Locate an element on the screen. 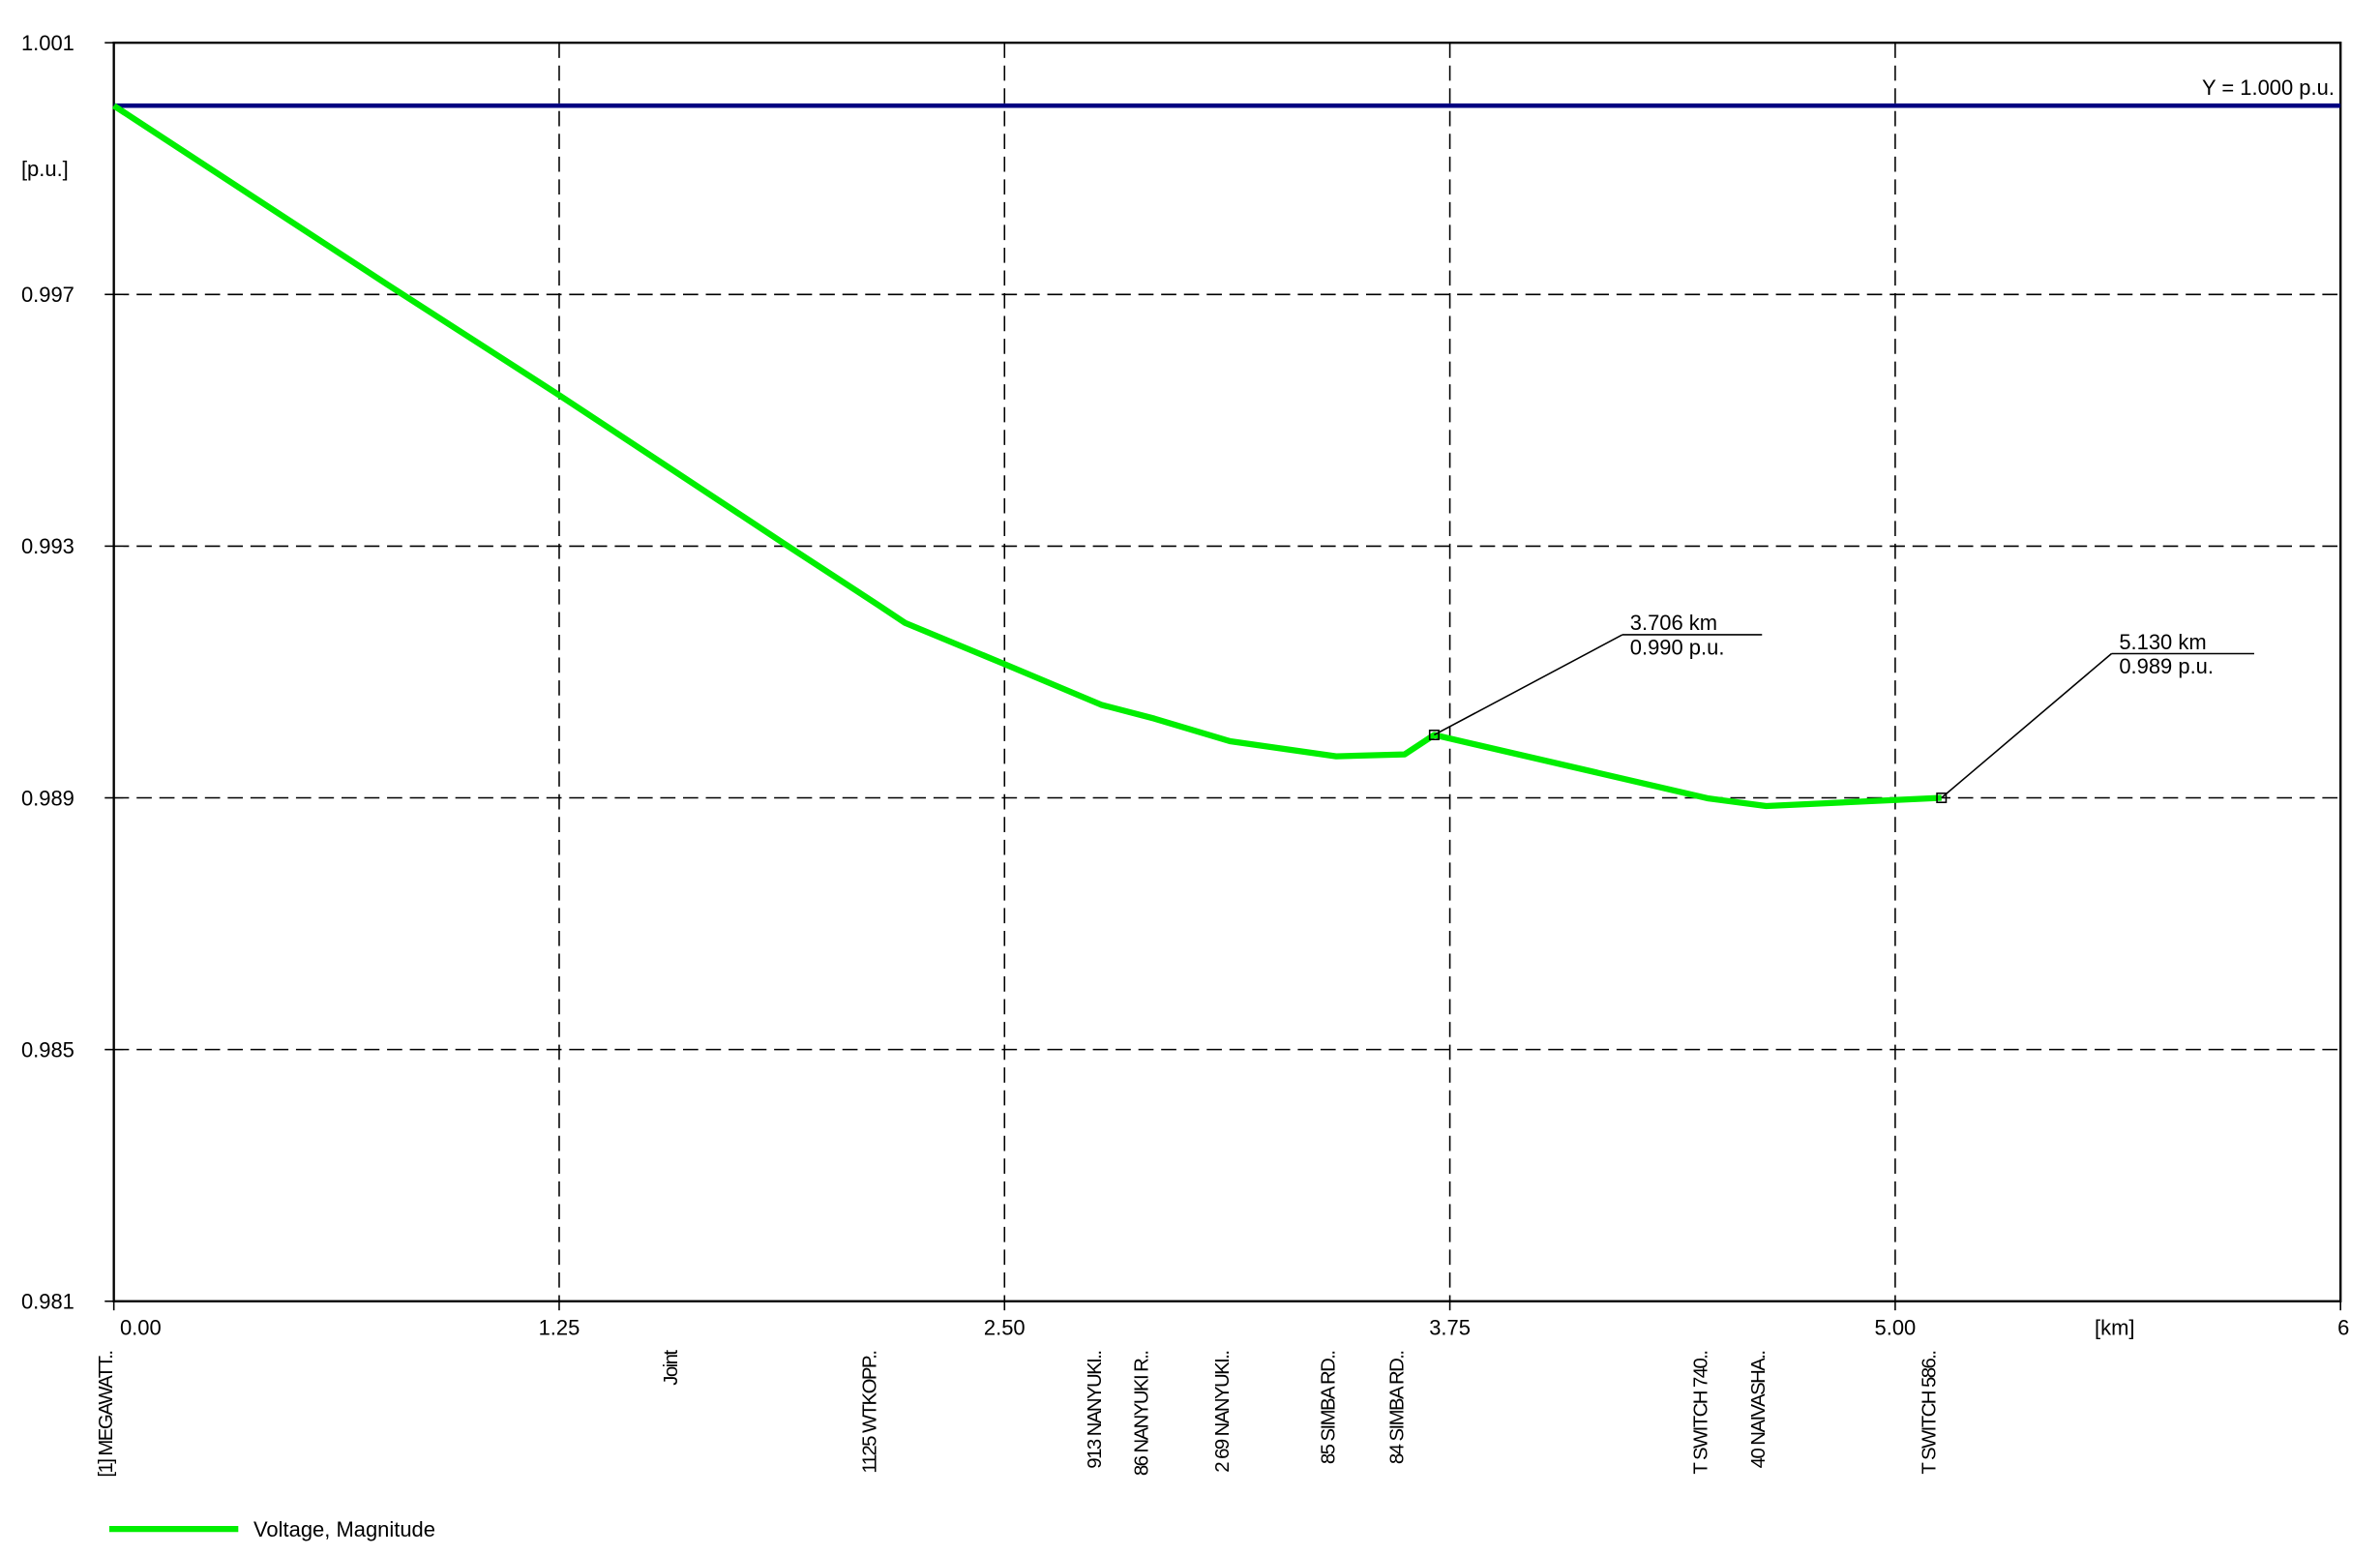 The image size is (2380, 1555). bus-label-text: 1125 WTKOPP.. is located at coordinates (871, 1413).